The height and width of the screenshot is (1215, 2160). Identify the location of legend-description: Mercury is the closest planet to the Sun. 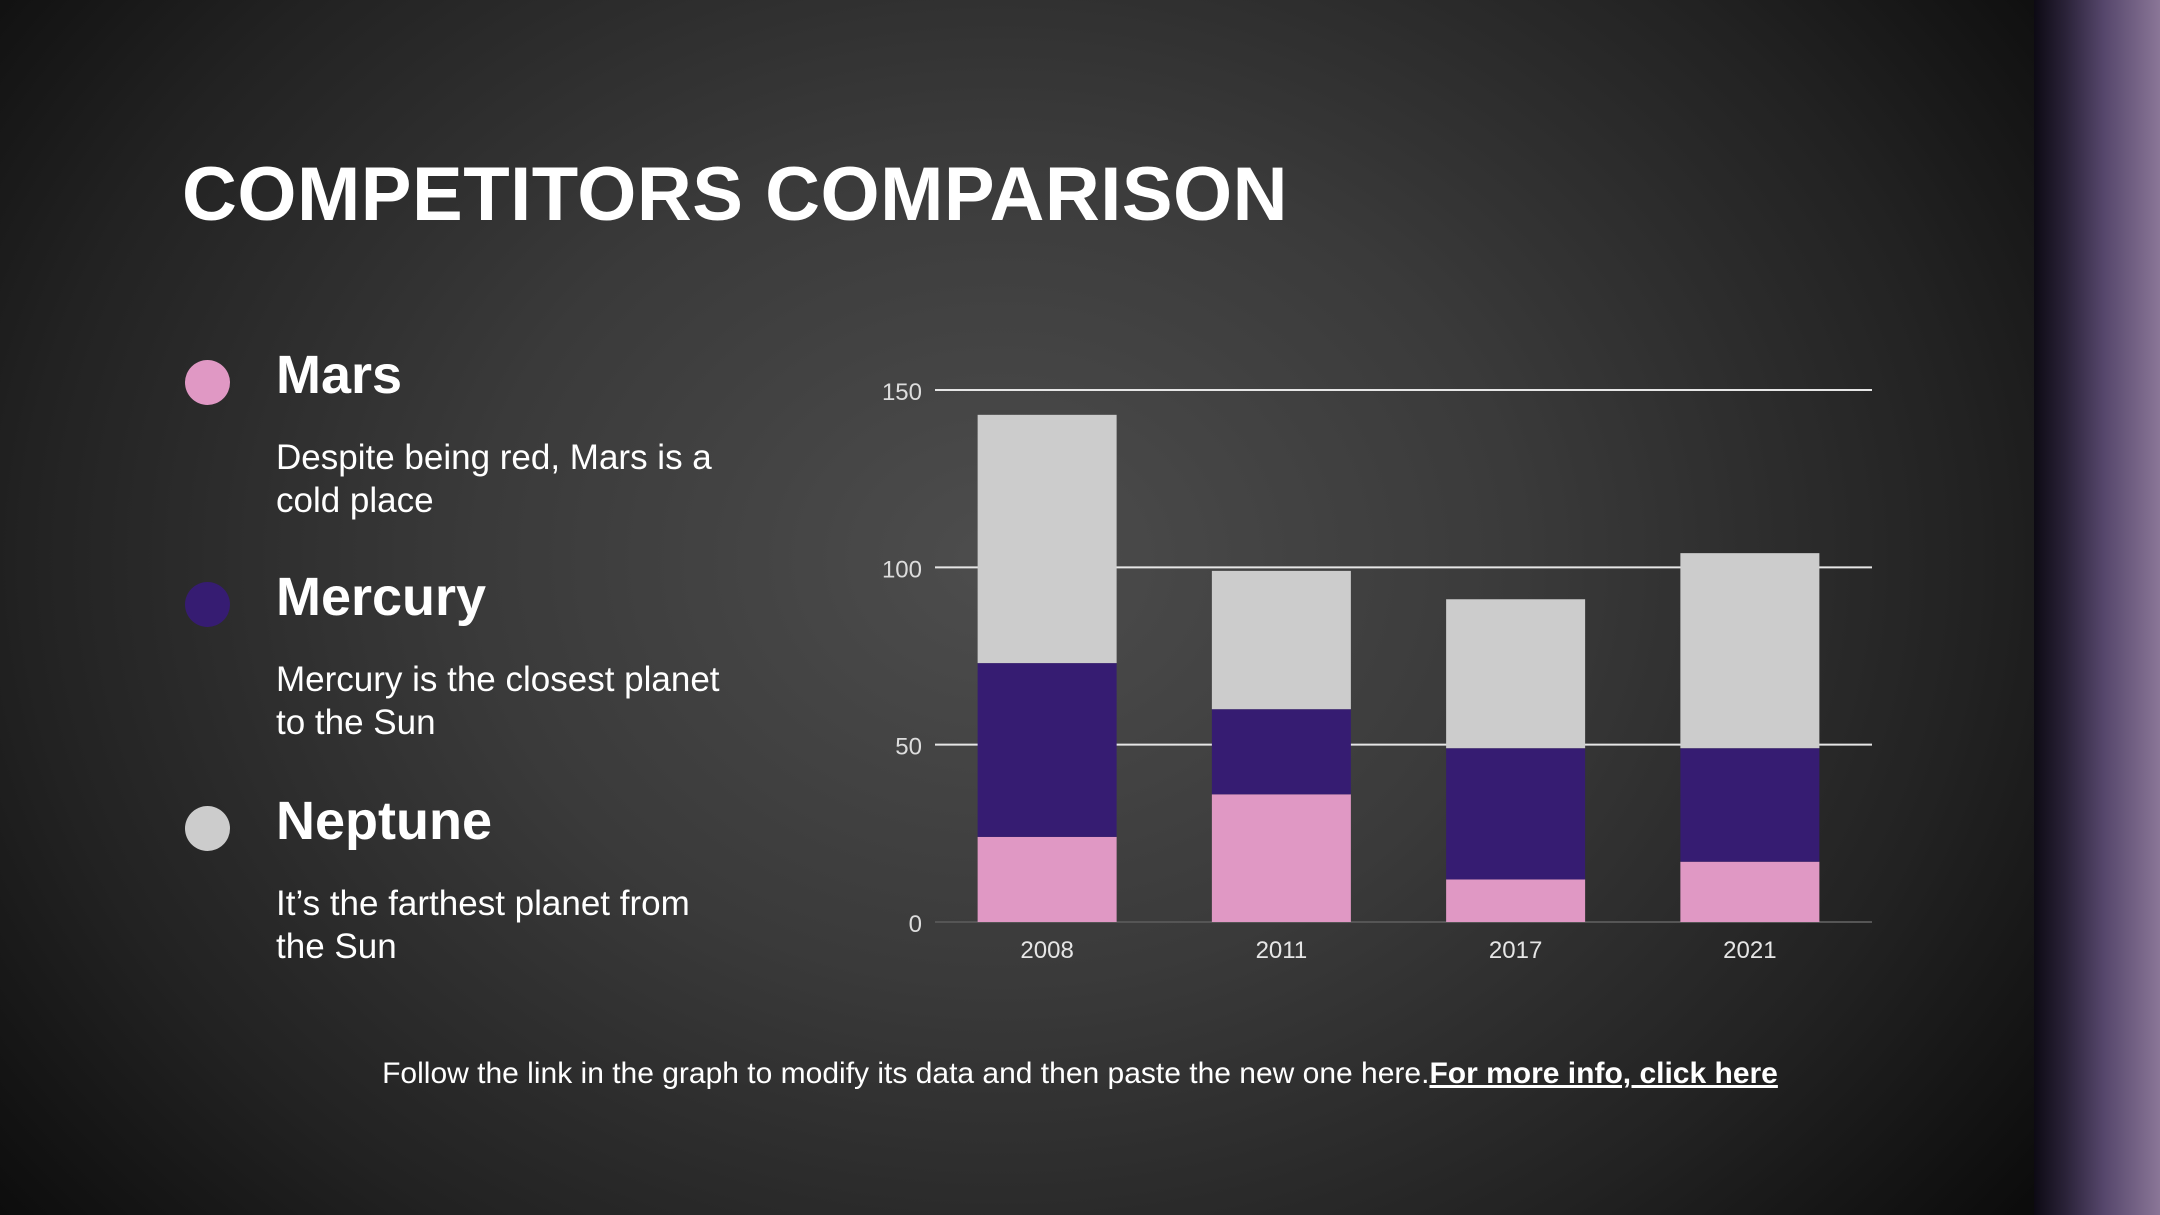
(498, 701).